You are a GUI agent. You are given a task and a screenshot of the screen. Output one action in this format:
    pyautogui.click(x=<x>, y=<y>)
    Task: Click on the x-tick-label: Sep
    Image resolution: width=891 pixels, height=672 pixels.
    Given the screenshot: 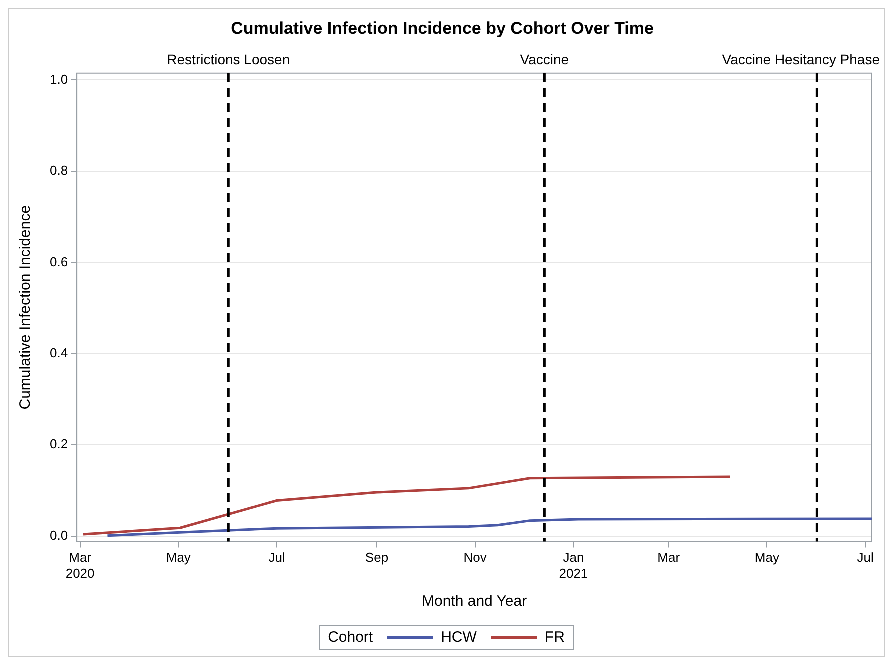 What is the action you would take?
    pyautogui.click(x=377, y=558)
    